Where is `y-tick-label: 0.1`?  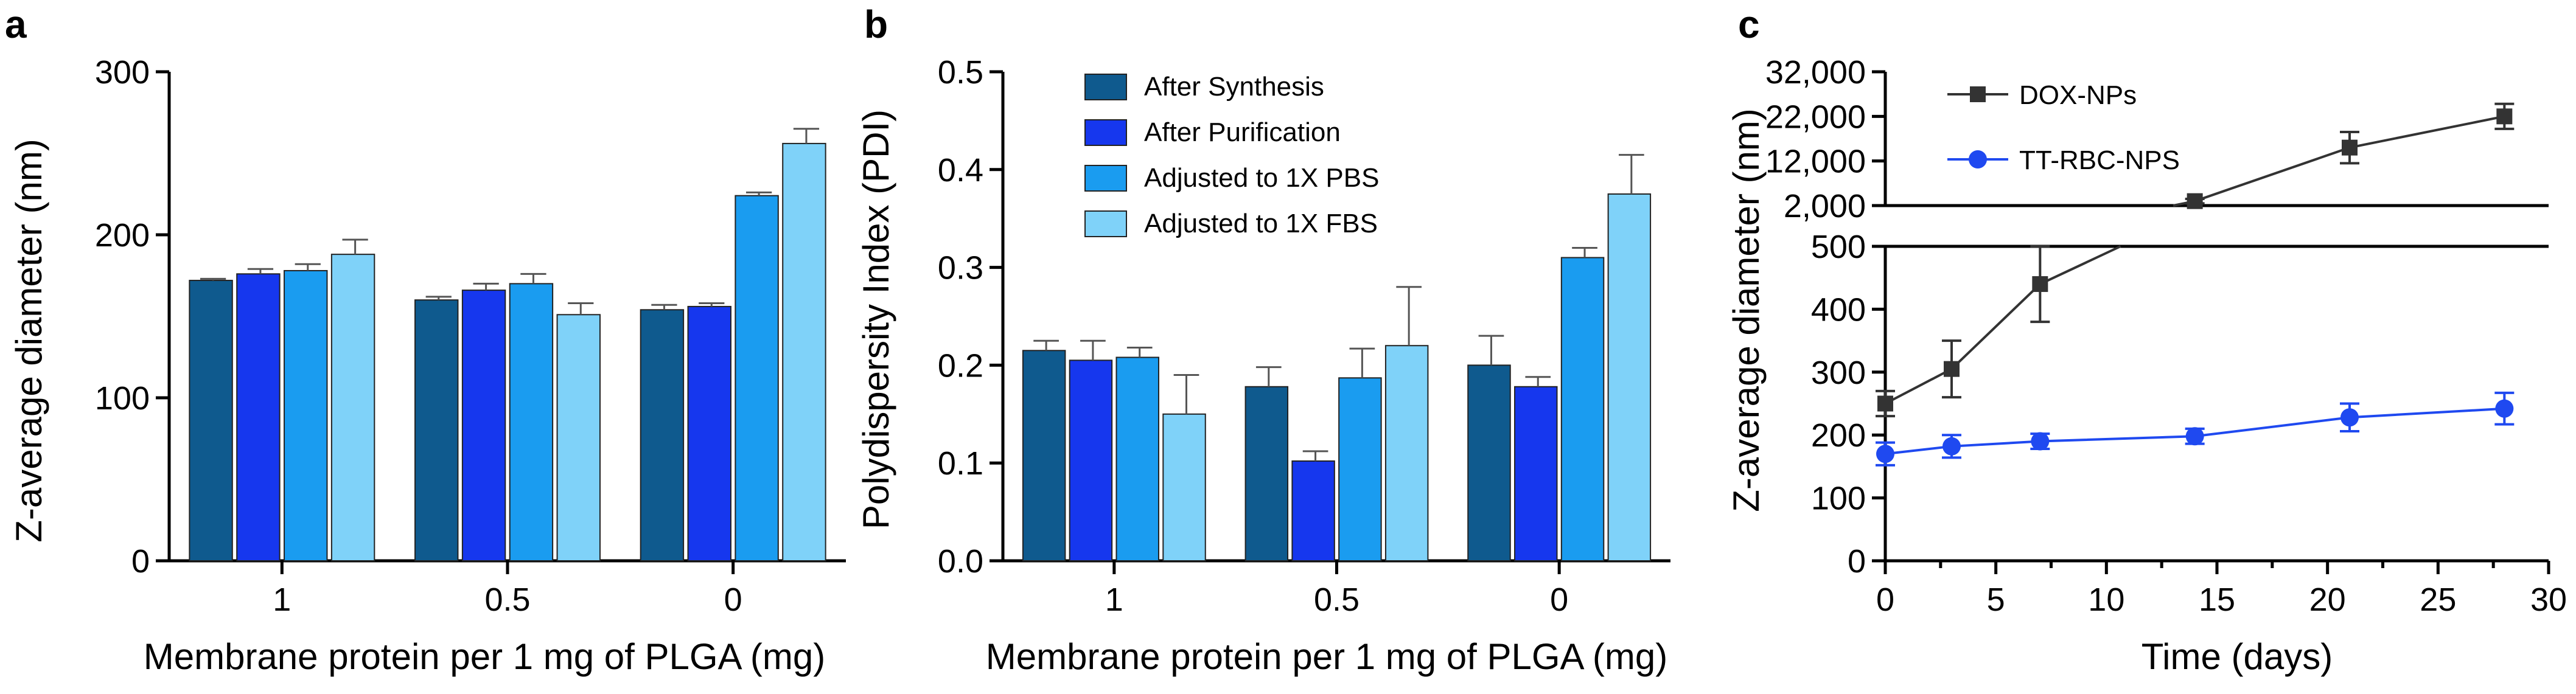 y-tick-label: 0.1 is located at coordinates (960, 463).